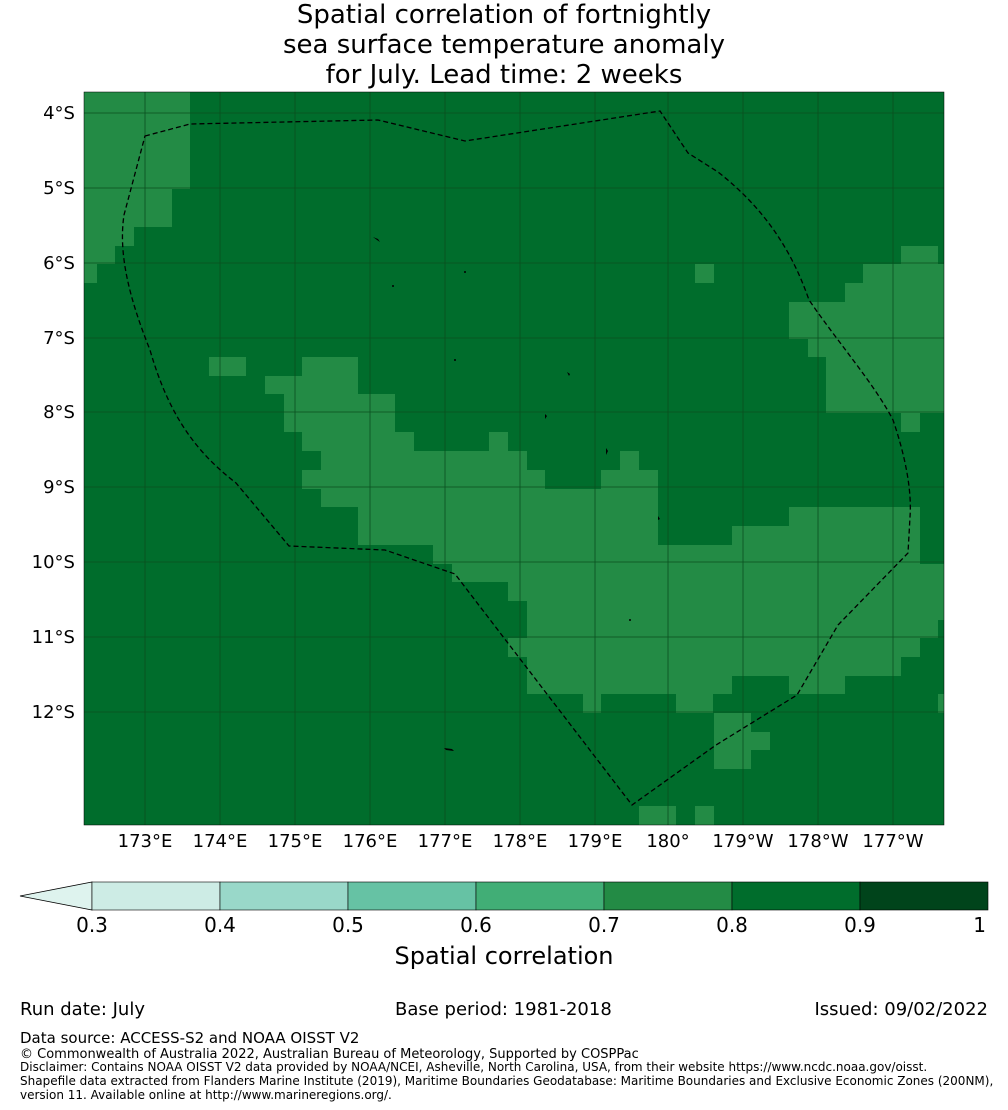 The height and width of the screenshot is (1110, 1008). I want to click on colorbar-tick-label: 0.3, so click(92, 925).